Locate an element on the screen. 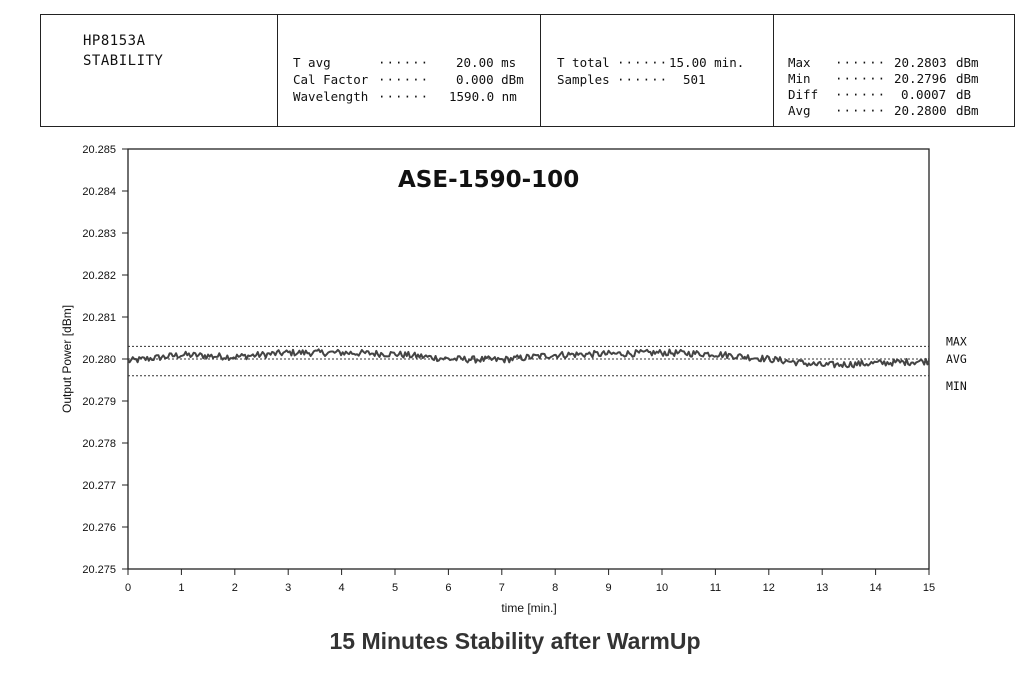 Image resolution: width=1030 pixels, height=677 pixels. stat-value: 20.2803 is located at coordinates (920, 62).